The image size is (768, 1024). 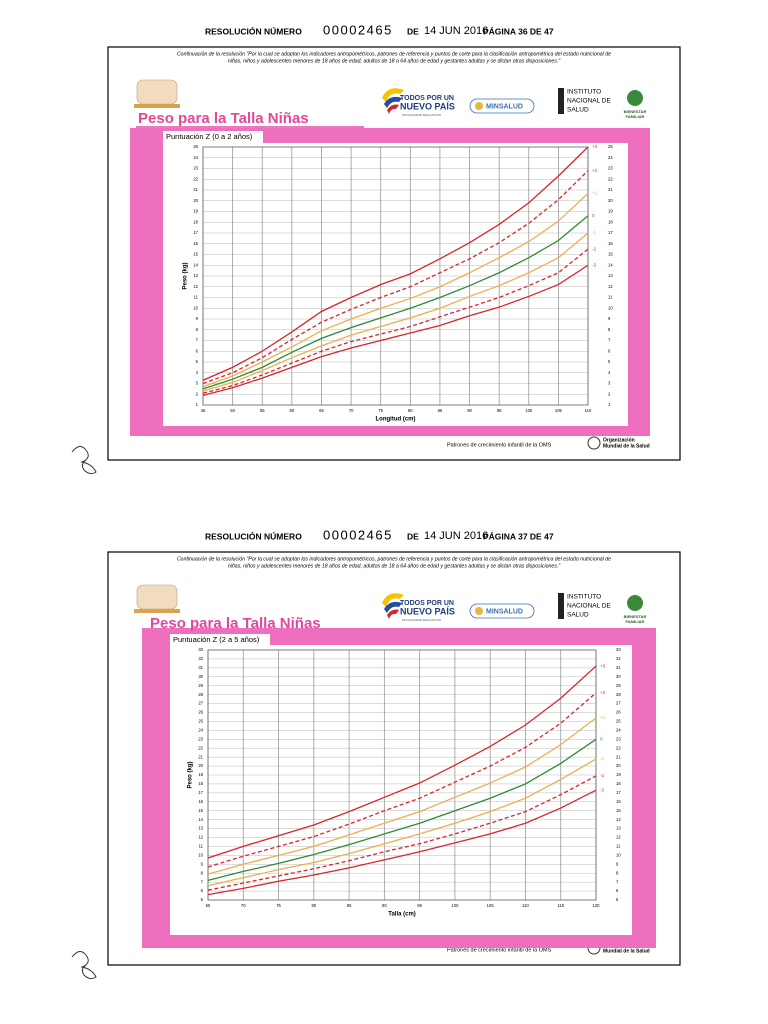 What do you see at coordinates (589, 101) in the screenshot?
I see `logo-ins: NACIONAL DE` at bounding box center [589, 101].